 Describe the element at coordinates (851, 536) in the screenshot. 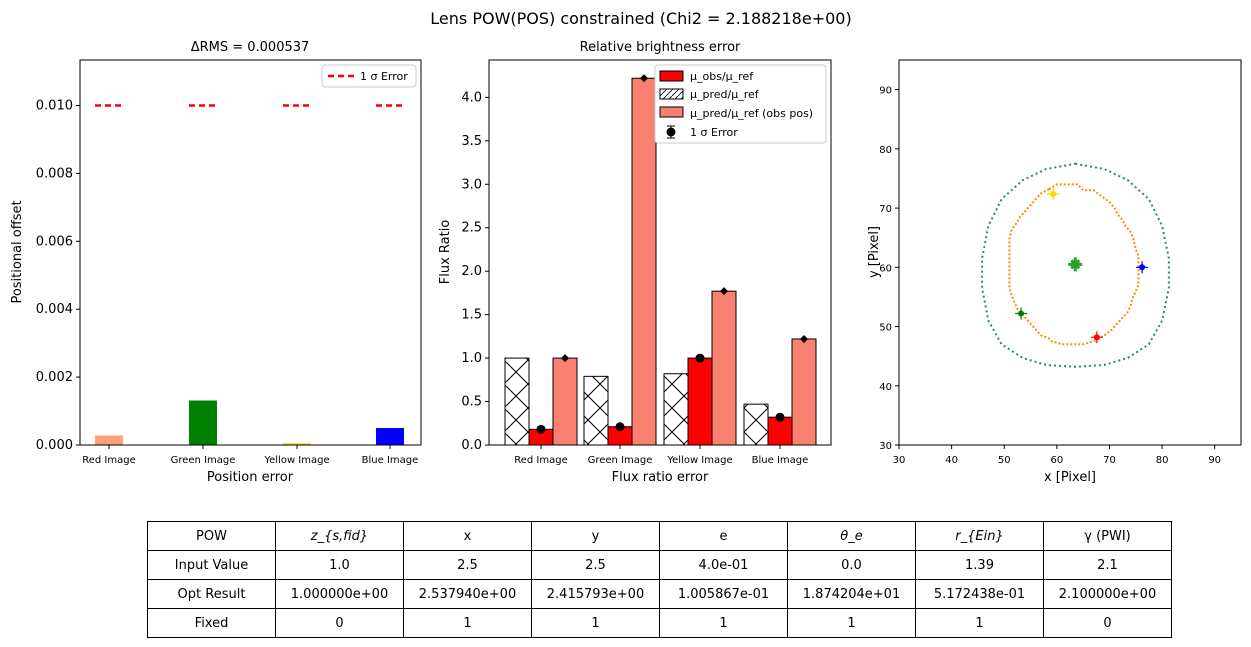

I see `table-cell: θ_e` at that location.